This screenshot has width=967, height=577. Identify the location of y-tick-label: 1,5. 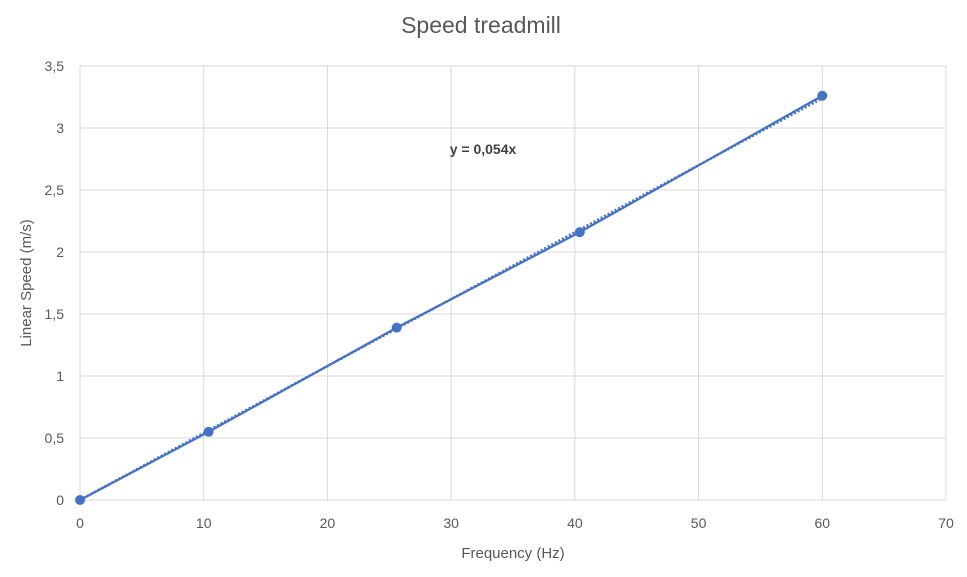
(55, 314).